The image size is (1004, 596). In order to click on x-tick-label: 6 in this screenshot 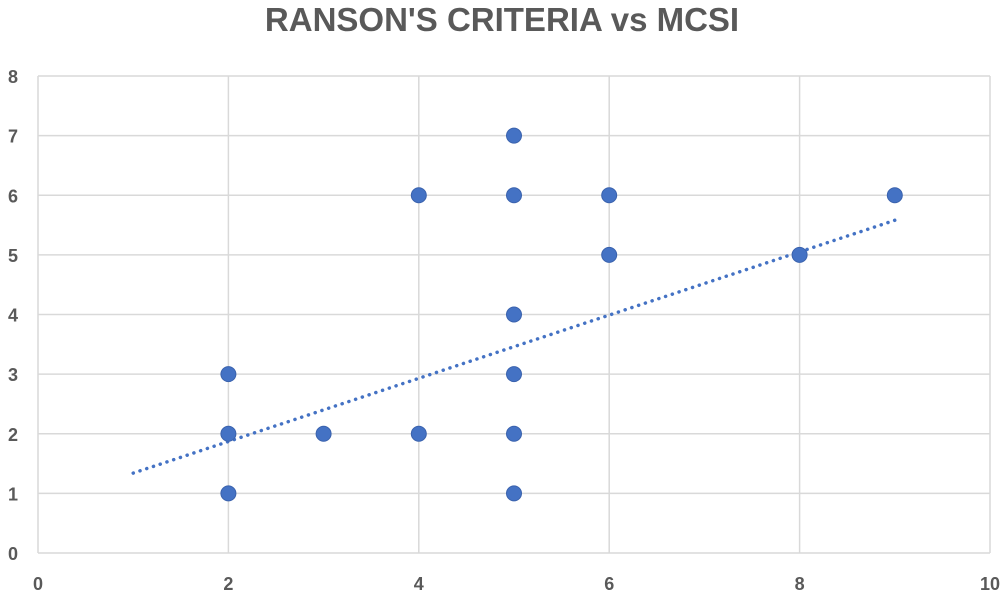, I will do `click(609, 584)`.